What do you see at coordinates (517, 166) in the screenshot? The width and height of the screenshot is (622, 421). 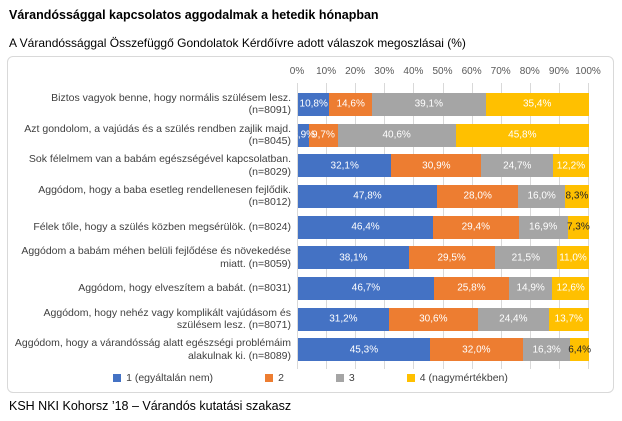 I see `bar-segment: 24,7%` at bounding box center [517, 166].